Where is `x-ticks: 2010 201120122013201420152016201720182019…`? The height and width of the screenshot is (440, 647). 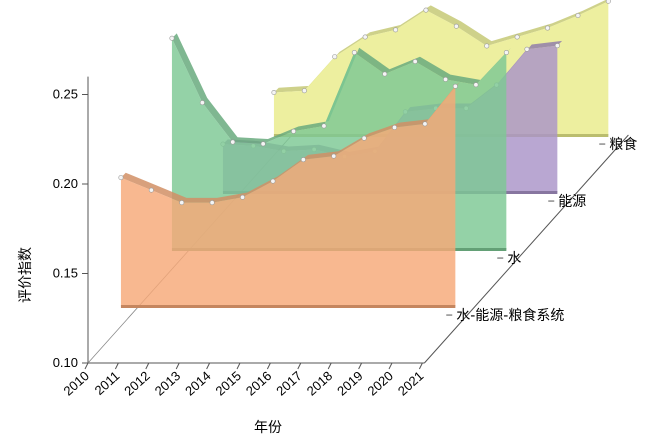 x-ticks: 2010 201120122013201420152016201720182019… is located at coordinates (243, 380).